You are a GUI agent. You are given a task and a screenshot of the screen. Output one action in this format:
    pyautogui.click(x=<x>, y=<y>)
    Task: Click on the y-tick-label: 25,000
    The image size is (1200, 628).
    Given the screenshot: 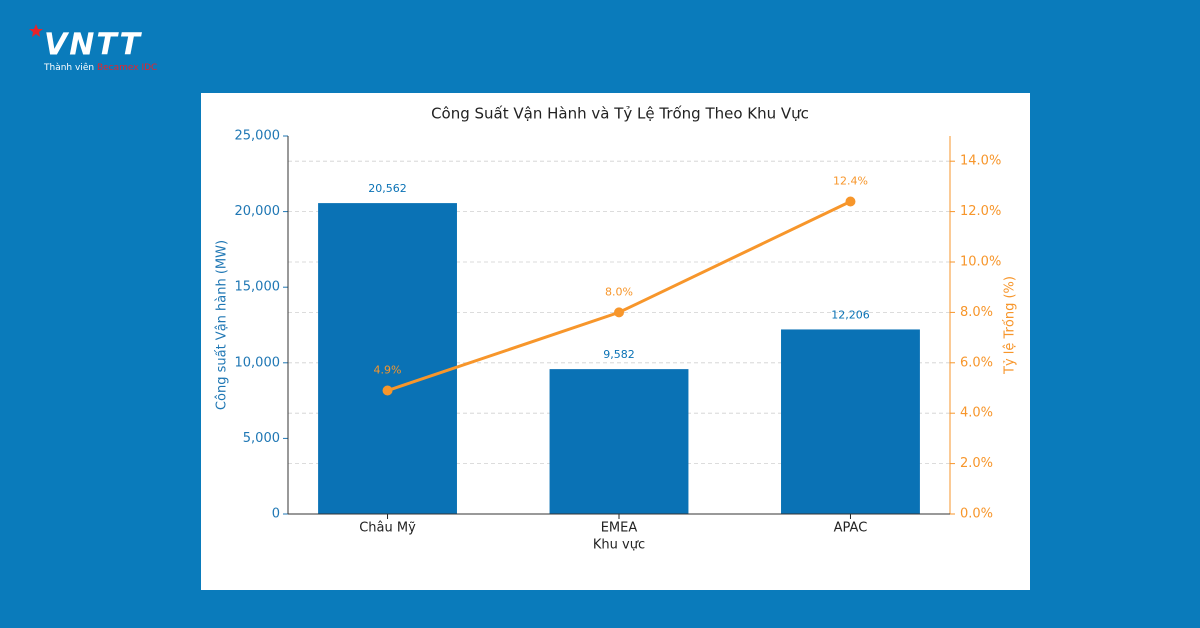 What is the action you would take?
    pyautogui.click(x=258, y=136)
    